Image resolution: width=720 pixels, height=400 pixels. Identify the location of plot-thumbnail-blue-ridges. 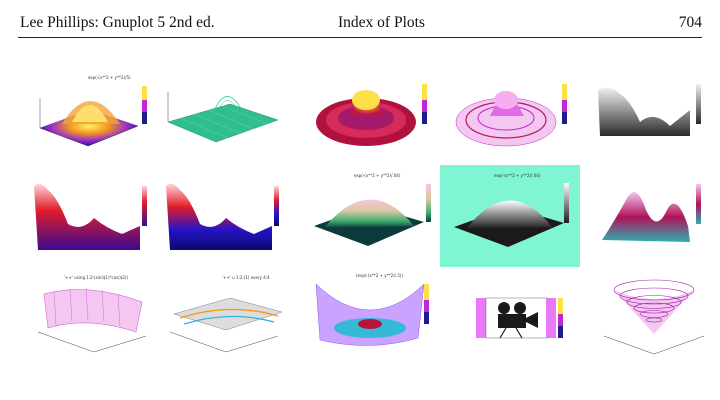
(222, 216).